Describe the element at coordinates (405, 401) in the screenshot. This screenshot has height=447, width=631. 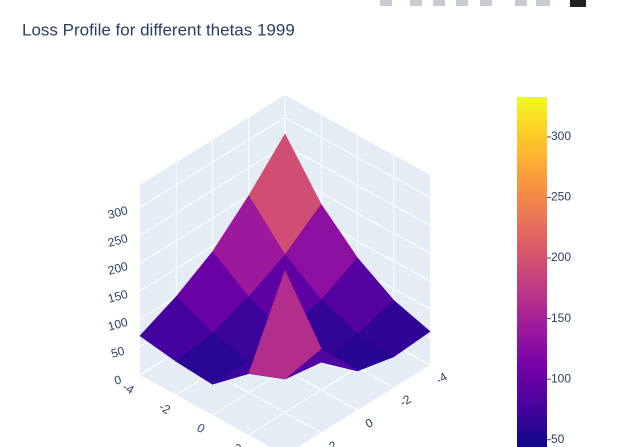
I see `y-tick-label: -2` at that location.